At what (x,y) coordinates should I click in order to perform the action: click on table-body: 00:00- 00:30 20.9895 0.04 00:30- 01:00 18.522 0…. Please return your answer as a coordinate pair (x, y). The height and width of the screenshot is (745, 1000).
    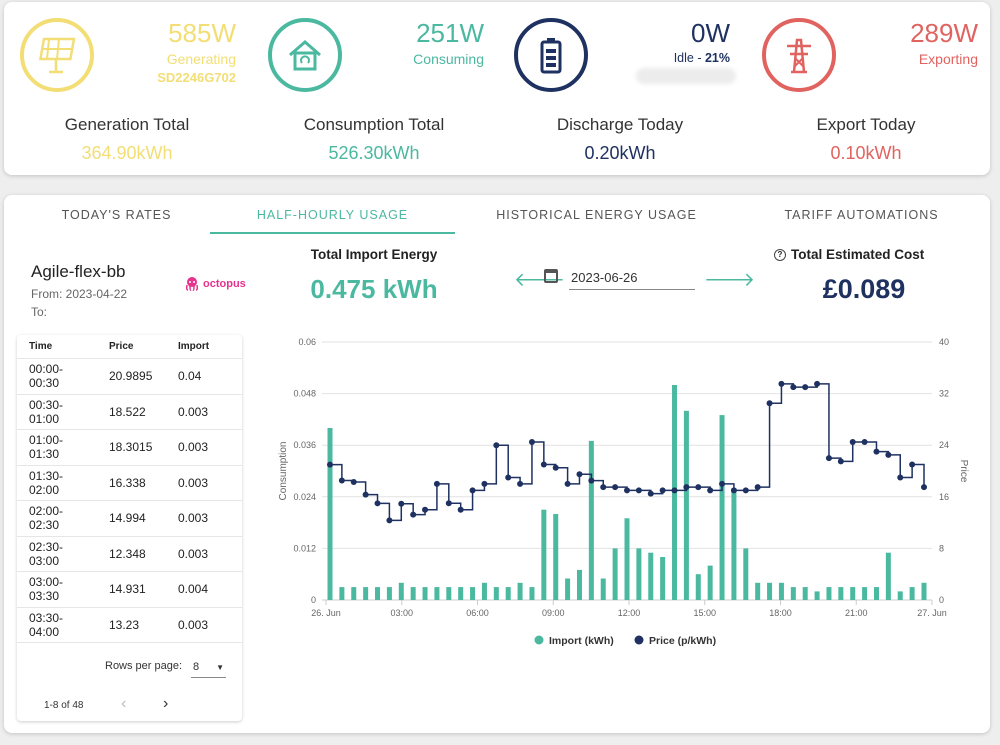
    Looking at the image, I should click on (129, 501).